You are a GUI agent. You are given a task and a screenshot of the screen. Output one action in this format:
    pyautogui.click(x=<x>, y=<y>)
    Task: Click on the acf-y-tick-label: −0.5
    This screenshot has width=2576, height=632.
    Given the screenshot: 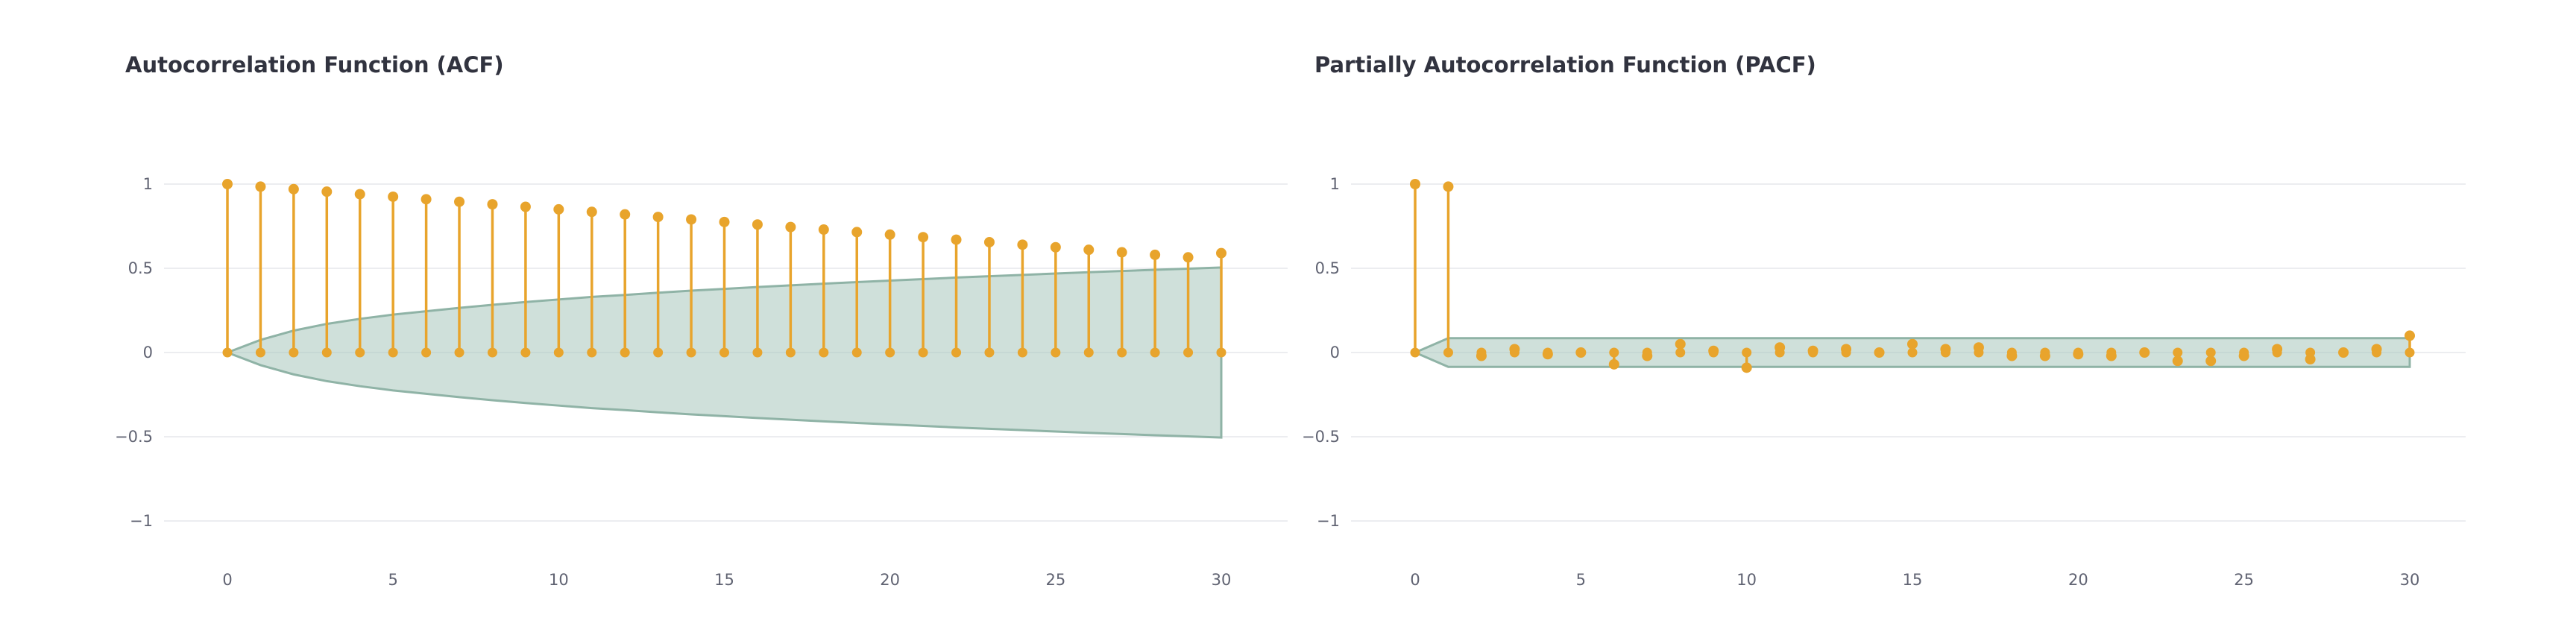 What is the action you would take?
    pyautogui.click(x=134, y=437)
    